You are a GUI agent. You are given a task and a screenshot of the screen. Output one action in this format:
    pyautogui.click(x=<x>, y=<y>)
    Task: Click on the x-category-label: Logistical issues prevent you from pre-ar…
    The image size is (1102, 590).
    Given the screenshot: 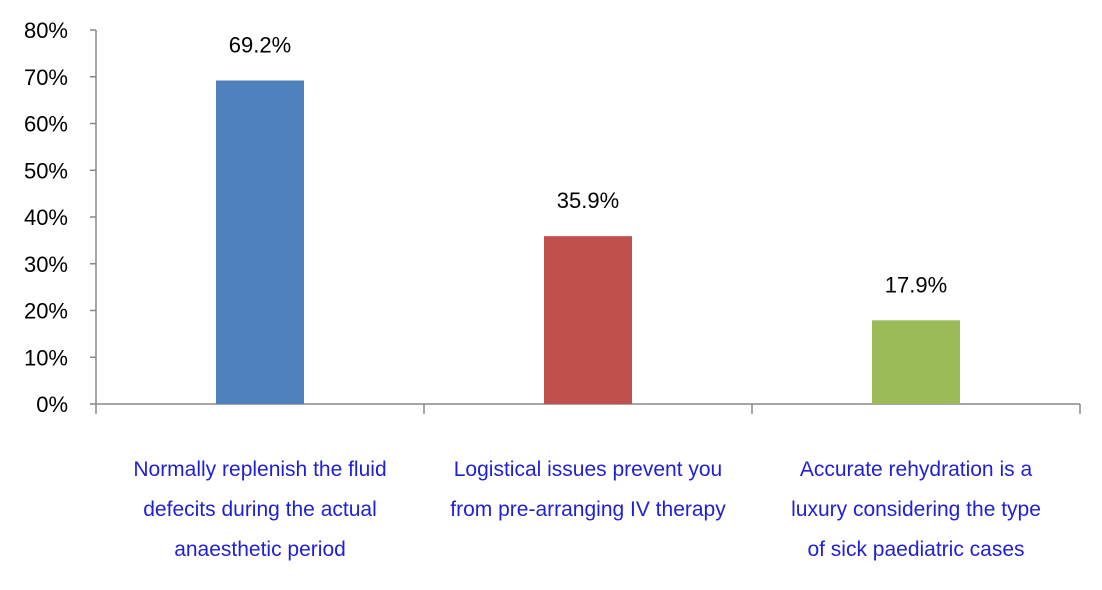 What is the action you would take?
    pyautogui.click(x=588, y=489)
    